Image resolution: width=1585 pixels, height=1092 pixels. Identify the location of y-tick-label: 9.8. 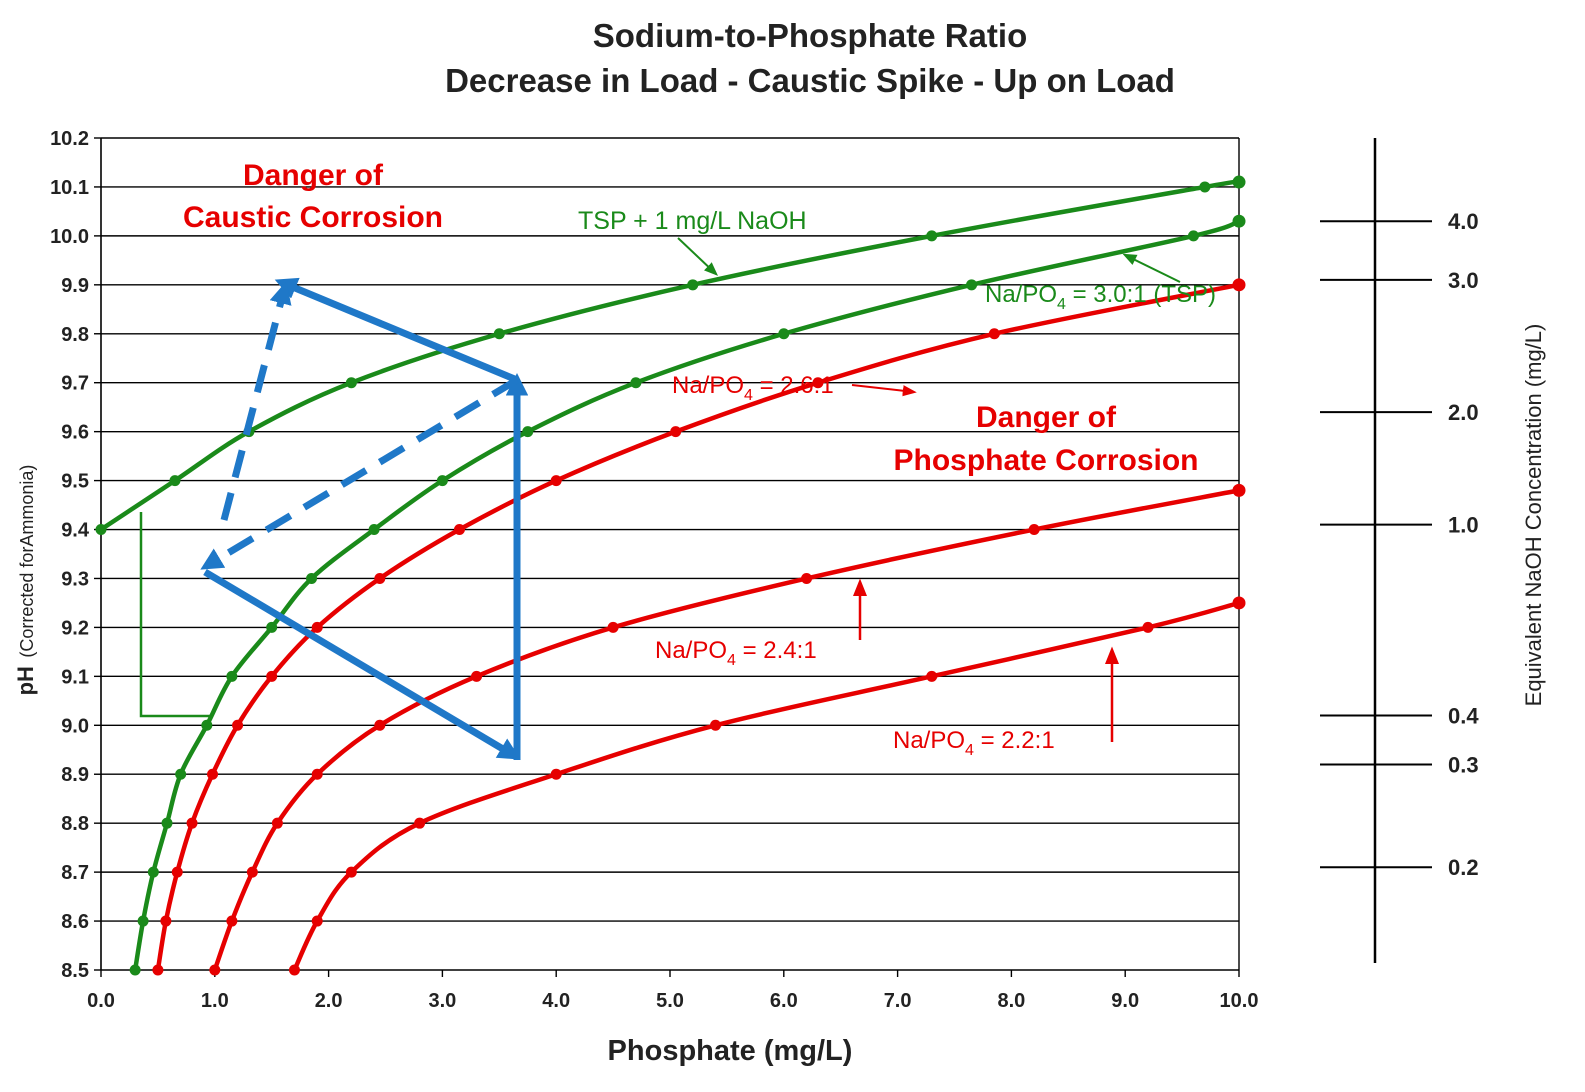
(75, 335).